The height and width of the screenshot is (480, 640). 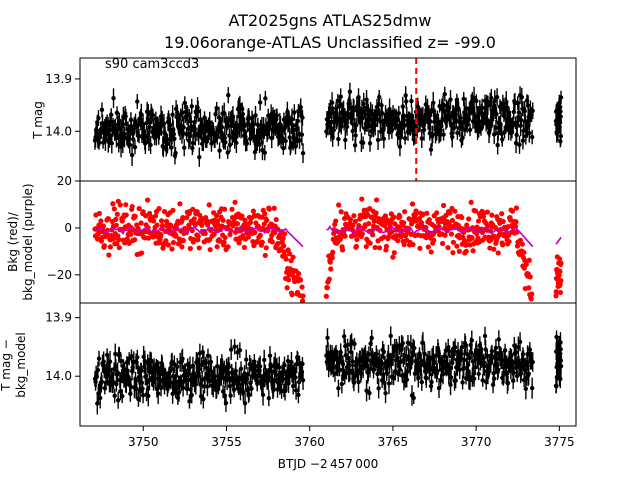 I want to click on x-tick-label: 3750, so click(x=143, y=442).